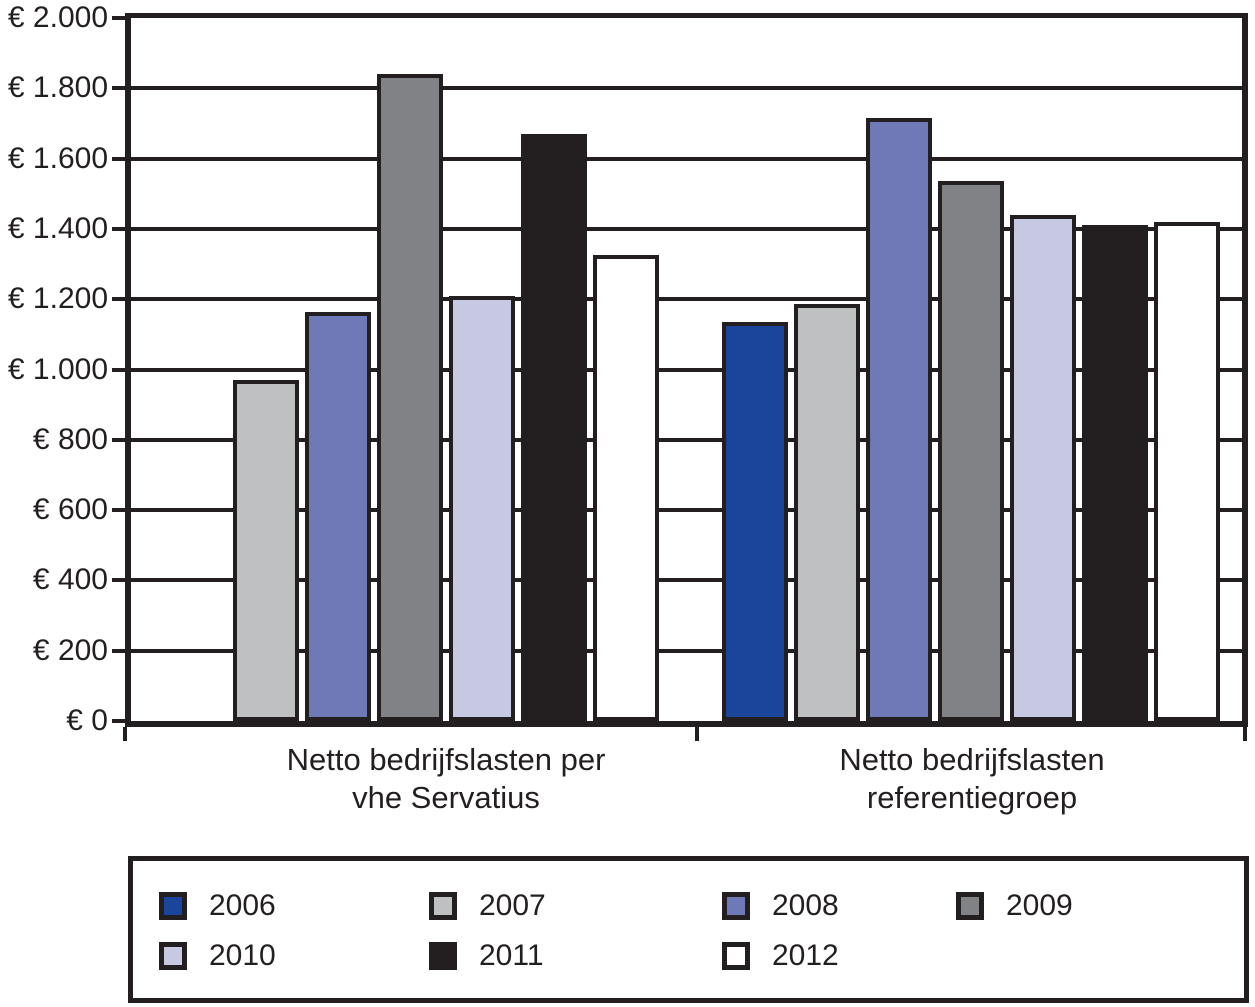  Describe the element at coordinates (805, 905) in the screenshot. I see `legend-label-2008: 2008` at that location.